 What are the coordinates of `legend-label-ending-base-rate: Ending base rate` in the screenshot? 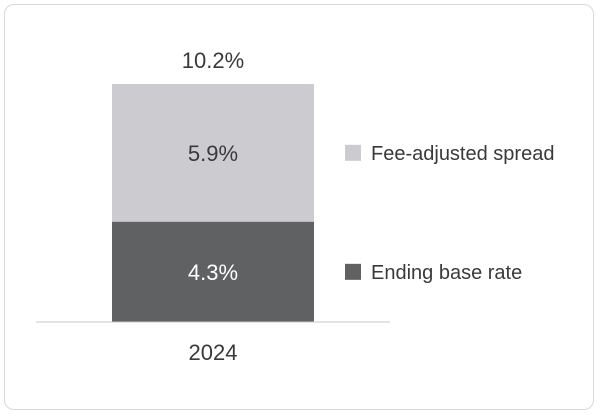 It's located at (446, 273).